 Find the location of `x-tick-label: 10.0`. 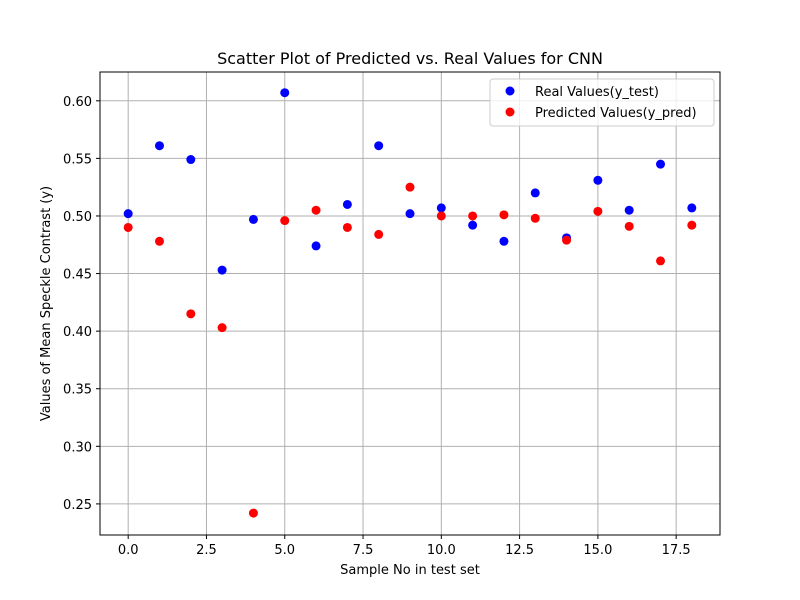

x-tick-label: 10.0 is located at coordinates (441, 550).